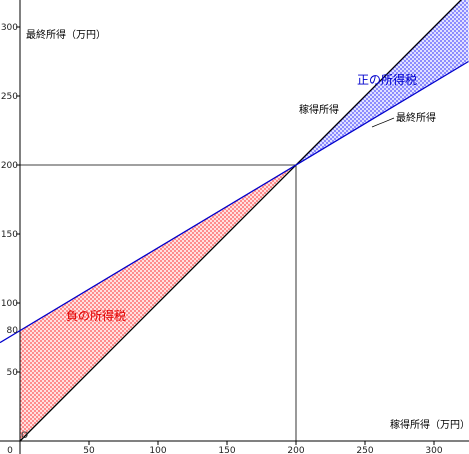 This screenshot has height=454, width=469. Describe the element at coordinates (13, 373) in the screenshot. I see `y-tick-label: 50` at that location.